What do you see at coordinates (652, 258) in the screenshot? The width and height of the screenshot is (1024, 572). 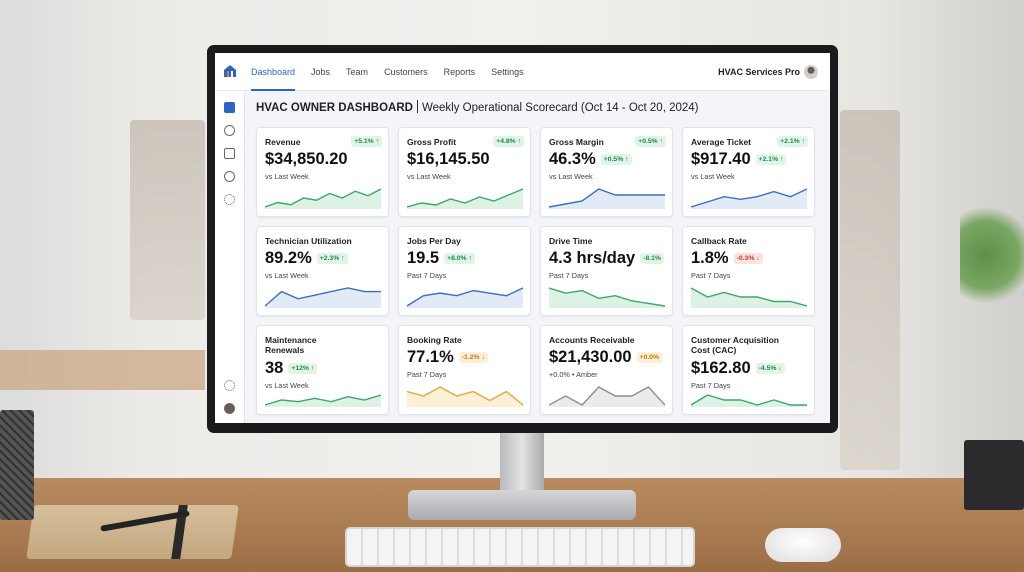 I see `delta-pill: -8.1%` at bounding box center [652, 258].